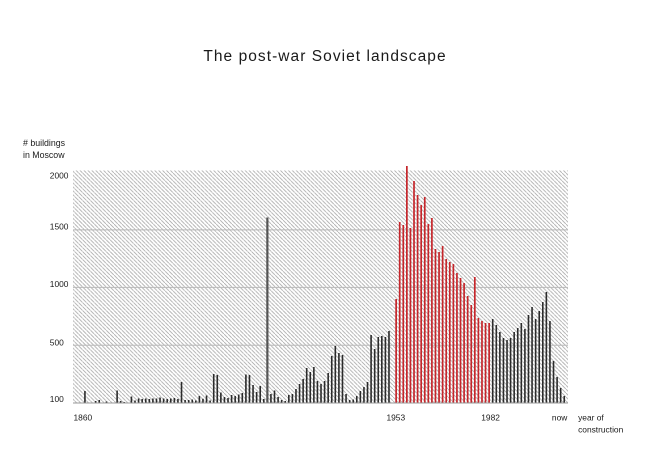 The height and width of the screenshot is (458, 650). What do you see at coordinates (600, 430) in the screenshot?
I see `svg-text: construction` at bounding box center [600, 430].